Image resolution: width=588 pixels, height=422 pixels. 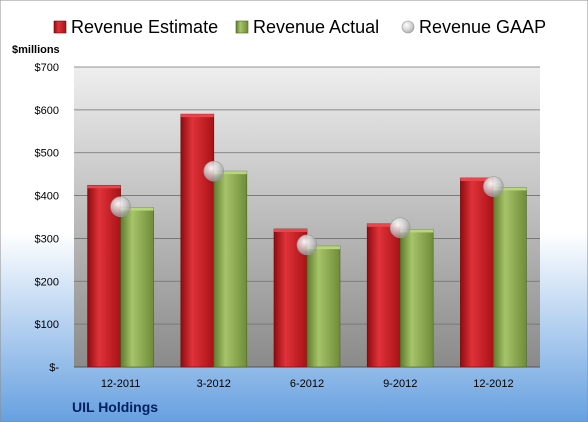 What do you see at coordinates (214, 384) in the screenshot?
I see `x-tick-label: 3-2012` at bounding box center [214, 384].